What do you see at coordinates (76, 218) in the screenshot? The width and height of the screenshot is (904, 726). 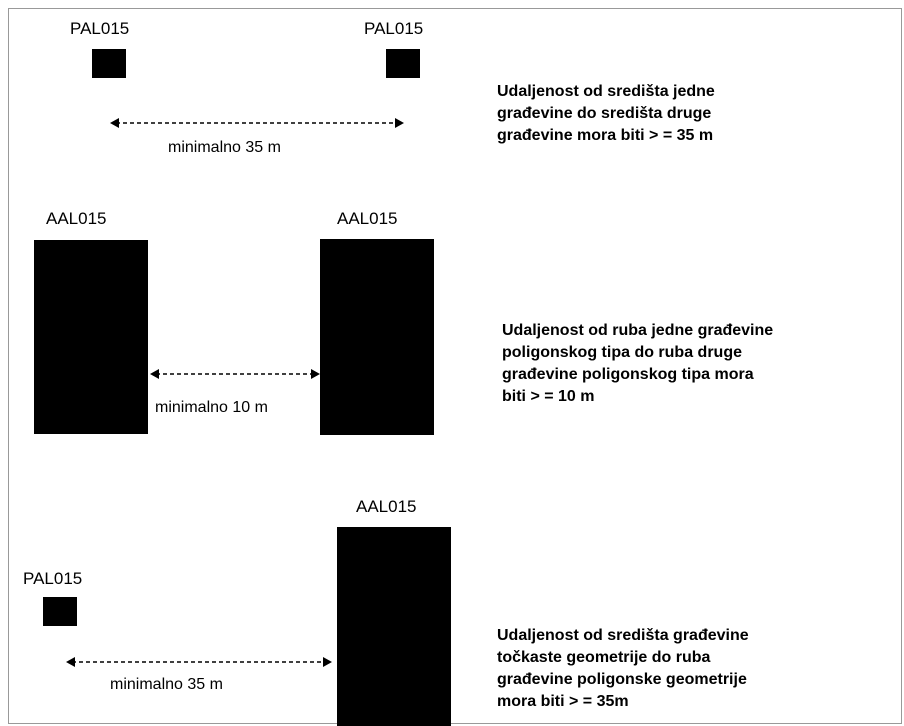 I see `polygon-building-label-left: AAL015` at bounding box center [76, 218].